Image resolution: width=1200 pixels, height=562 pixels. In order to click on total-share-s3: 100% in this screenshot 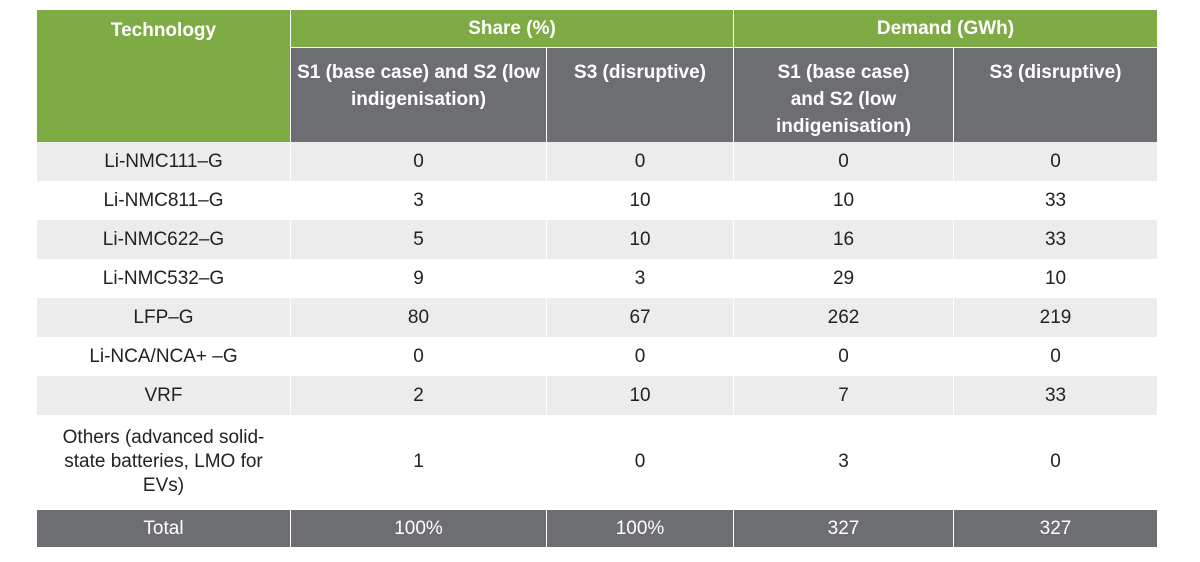, I will do `click(640, 528)`.